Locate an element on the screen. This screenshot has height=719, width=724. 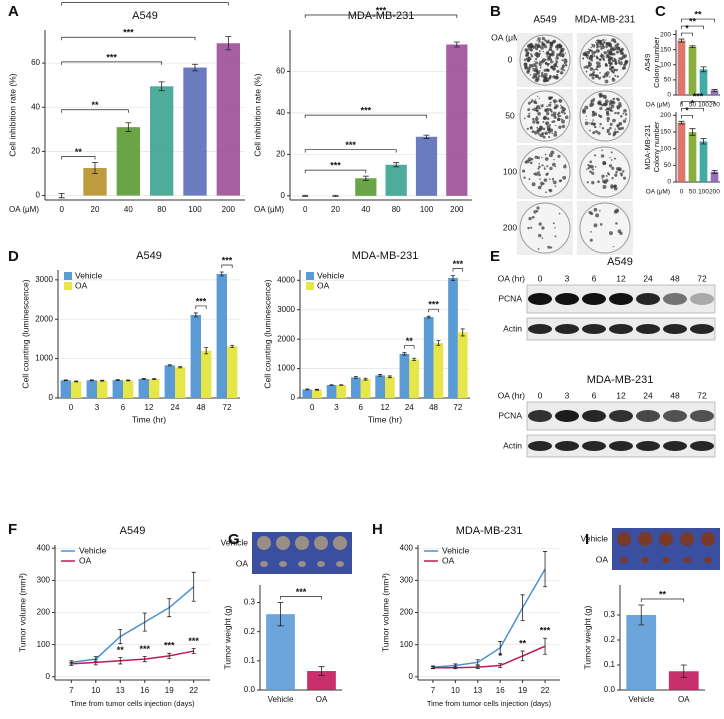
time-value: 12 is located at coordinates (621, 395).